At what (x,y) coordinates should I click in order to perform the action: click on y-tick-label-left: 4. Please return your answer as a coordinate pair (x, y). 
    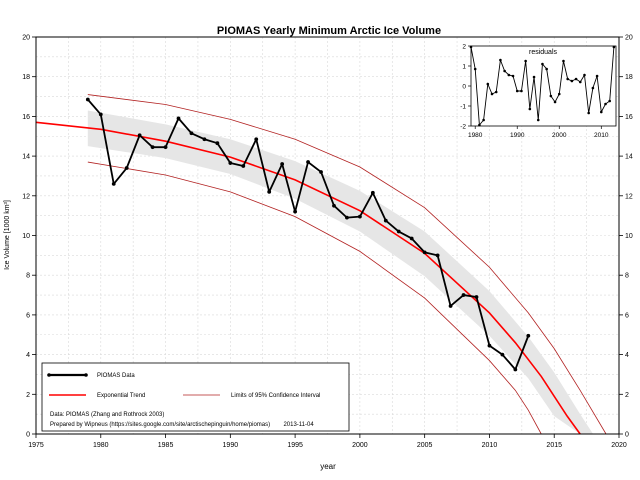
    Looking at the image, I should click on (28, 355).